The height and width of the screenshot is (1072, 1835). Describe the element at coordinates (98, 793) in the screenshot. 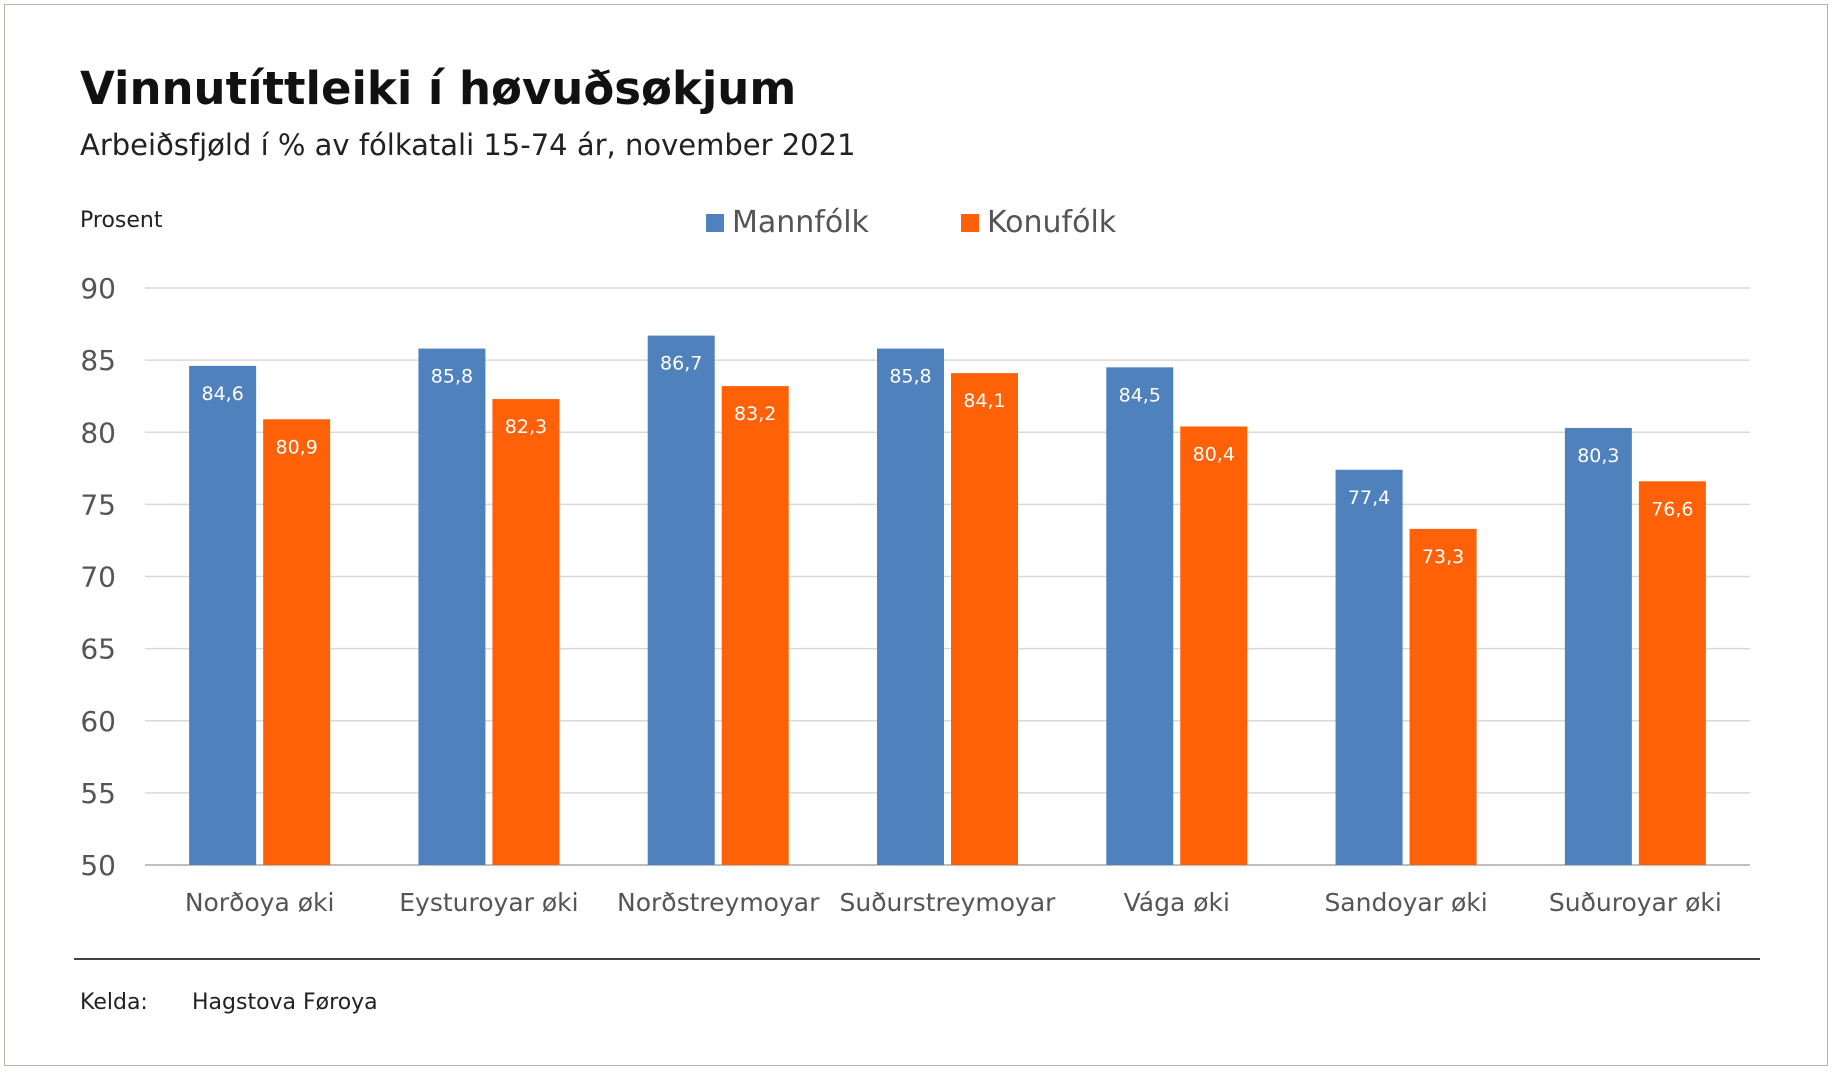

I see `y-tick-label-55: 55` at that location.